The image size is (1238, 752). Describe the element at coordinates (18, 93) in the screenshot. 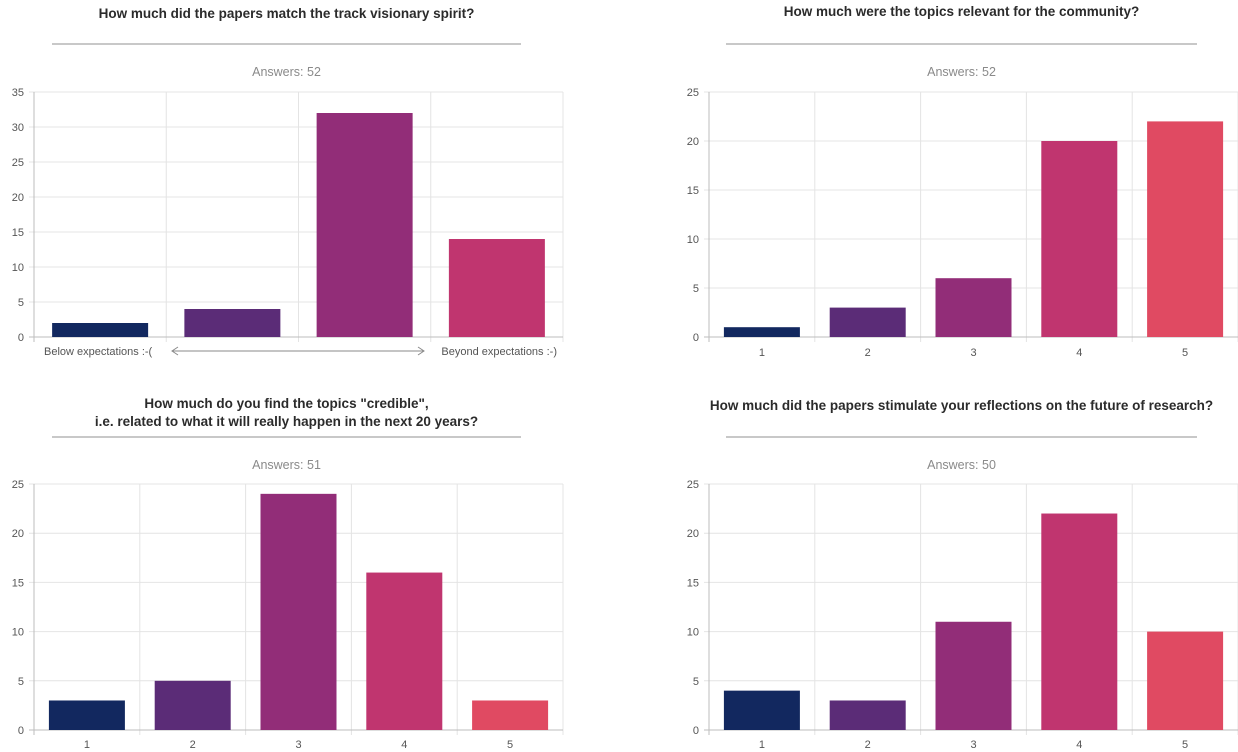

I see `y-tick-label: 35` at that location.